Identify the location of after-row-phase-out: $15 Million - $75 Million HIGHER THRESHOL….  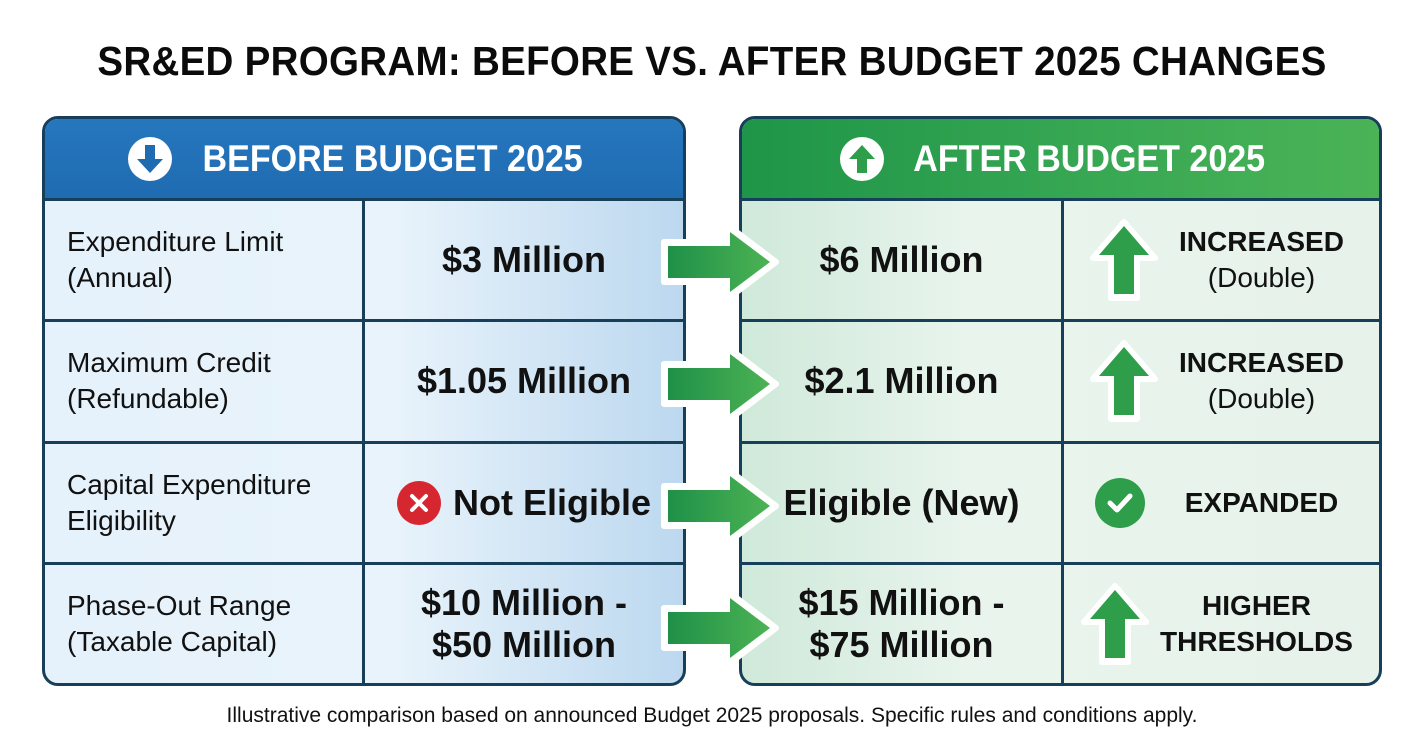
(1060, 623).